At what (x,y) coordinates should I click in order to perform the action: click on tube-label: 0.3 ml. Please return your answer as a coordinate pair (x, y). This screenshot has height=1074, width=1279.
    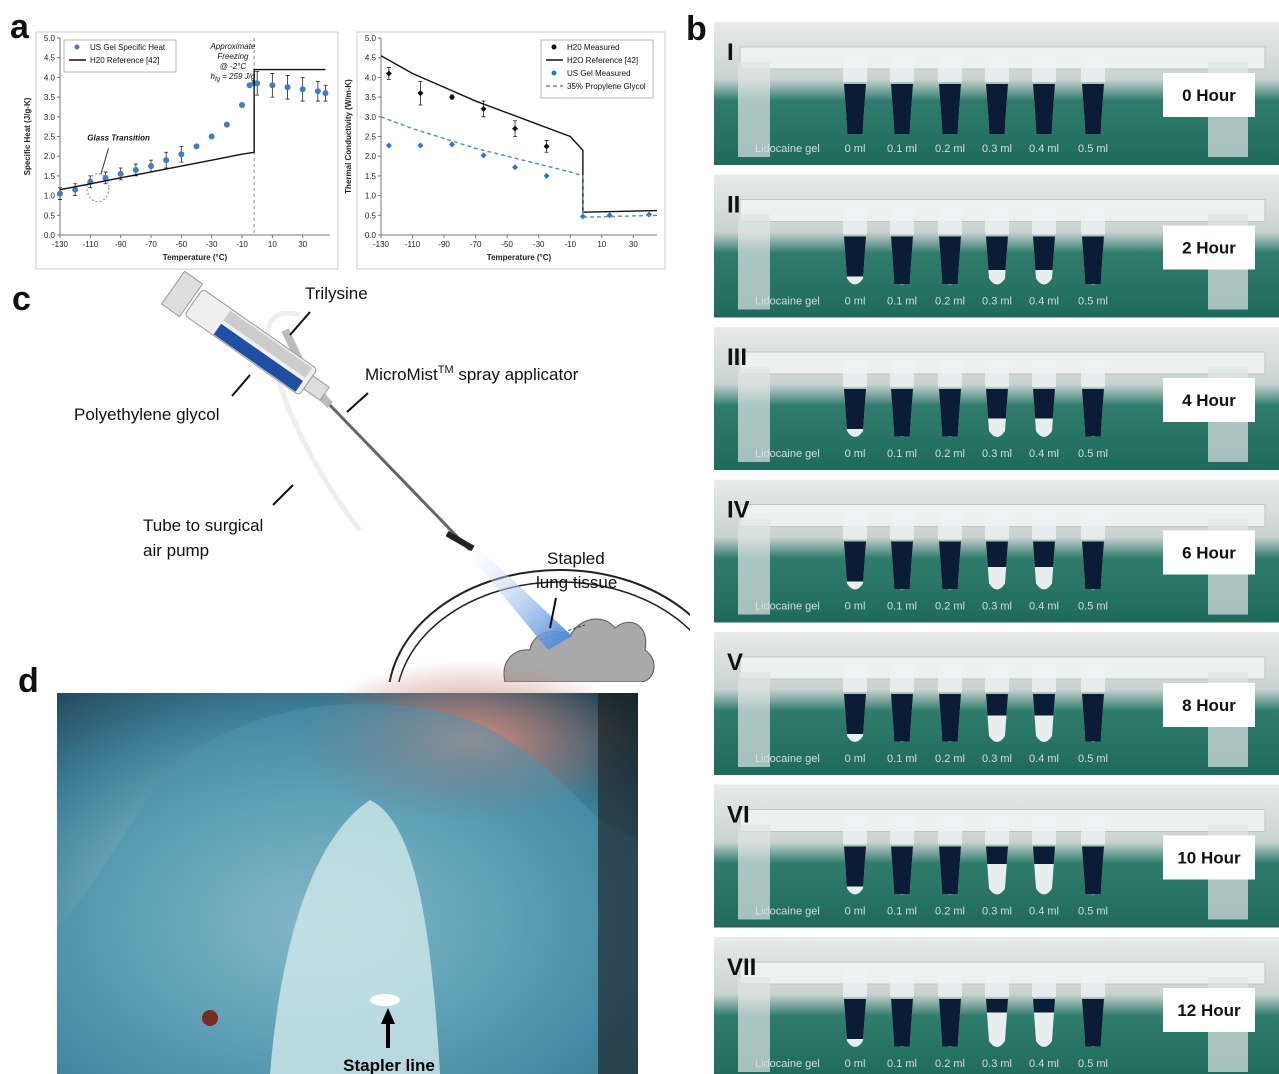
    Looking at the image, I should click on (997, 607).